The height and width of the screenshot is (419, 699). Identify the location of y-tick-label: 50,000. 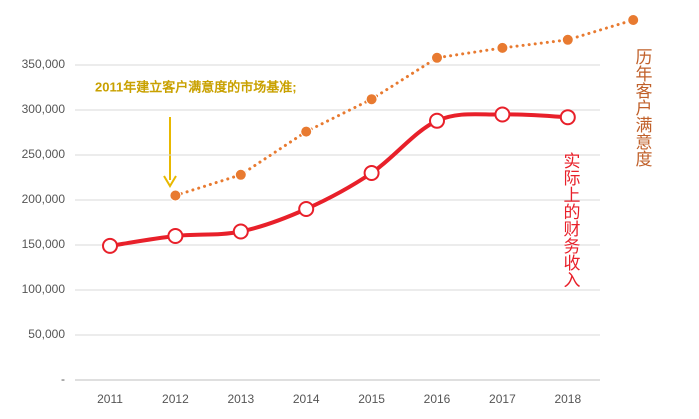
(46, 334).